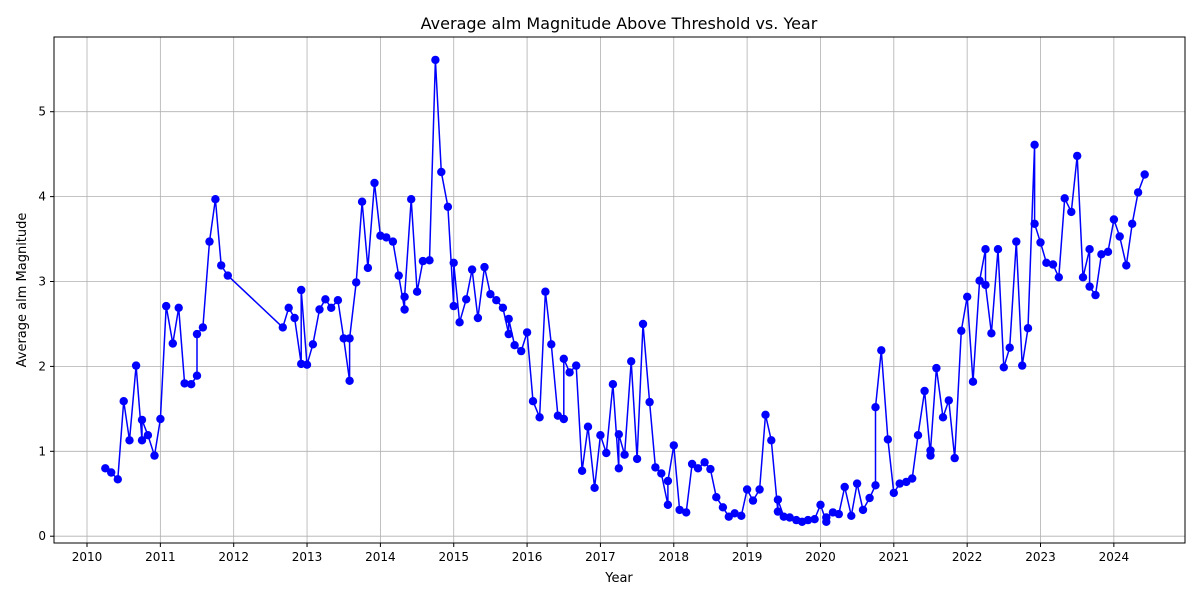  I want to click on x-tick-label: 2015, so click(453, 557).